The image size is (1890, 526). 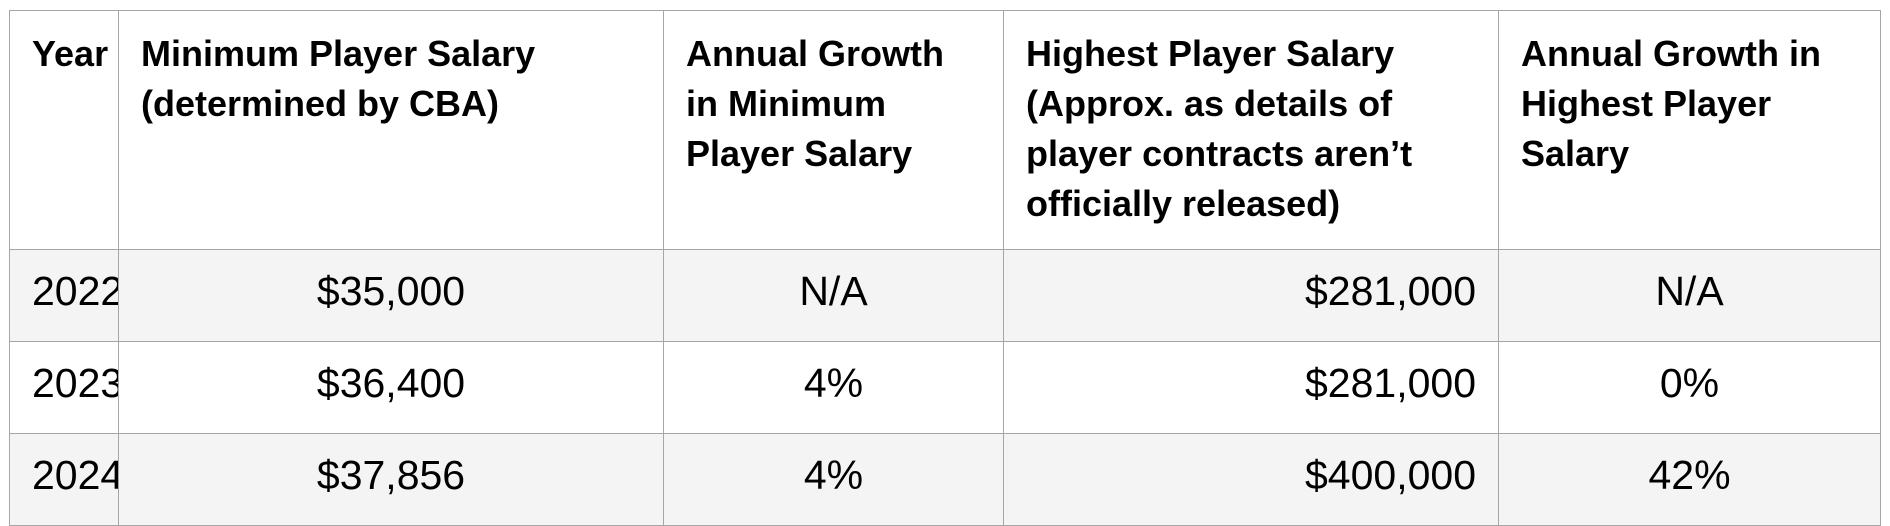 I want to click on cell-2023-highest-growth: 0%, so click(x=1689, y=387).